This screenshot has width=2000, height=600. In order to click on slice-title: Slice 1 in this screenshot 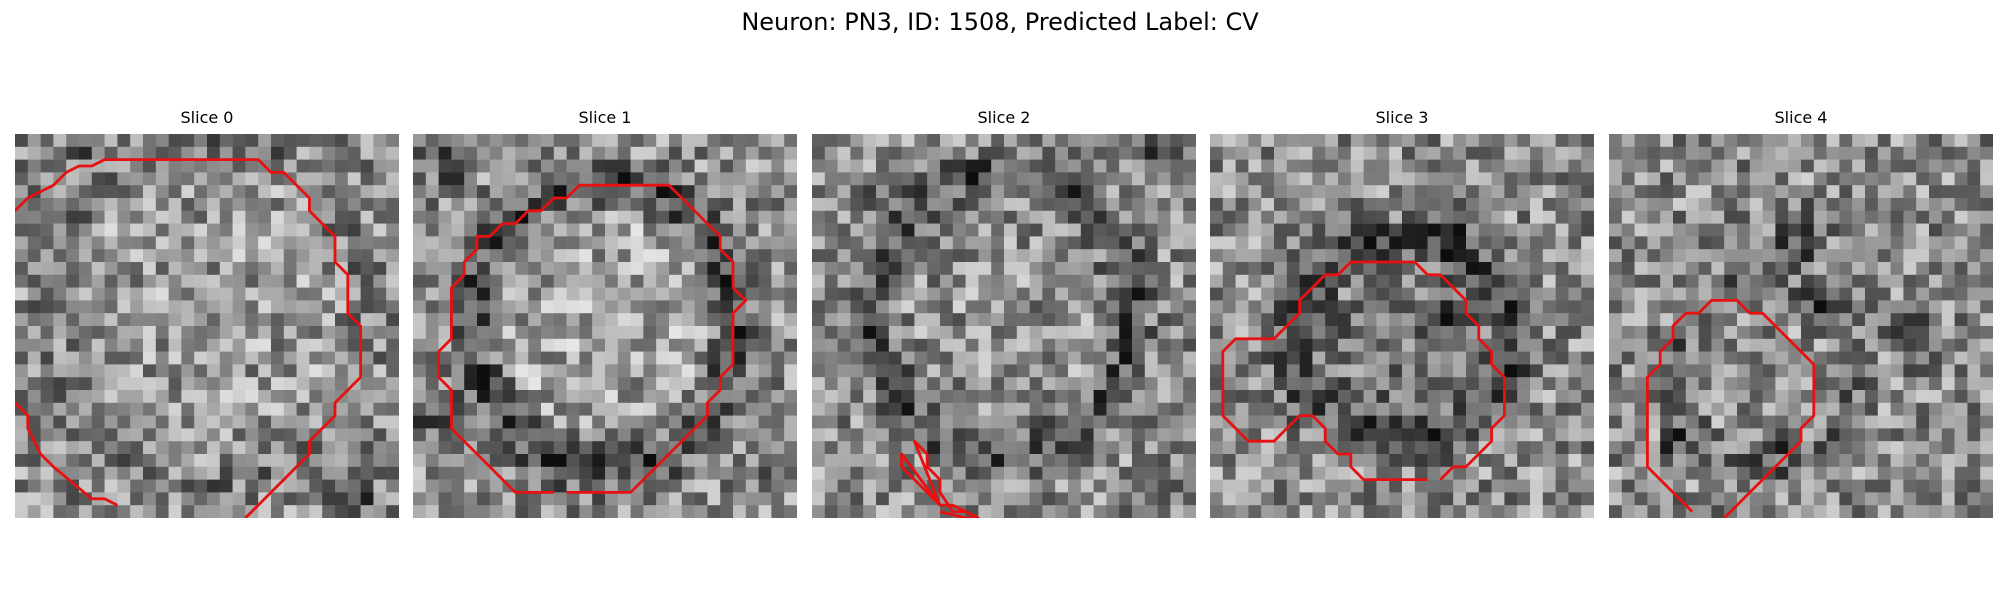, I will do `click(605, 117)`.